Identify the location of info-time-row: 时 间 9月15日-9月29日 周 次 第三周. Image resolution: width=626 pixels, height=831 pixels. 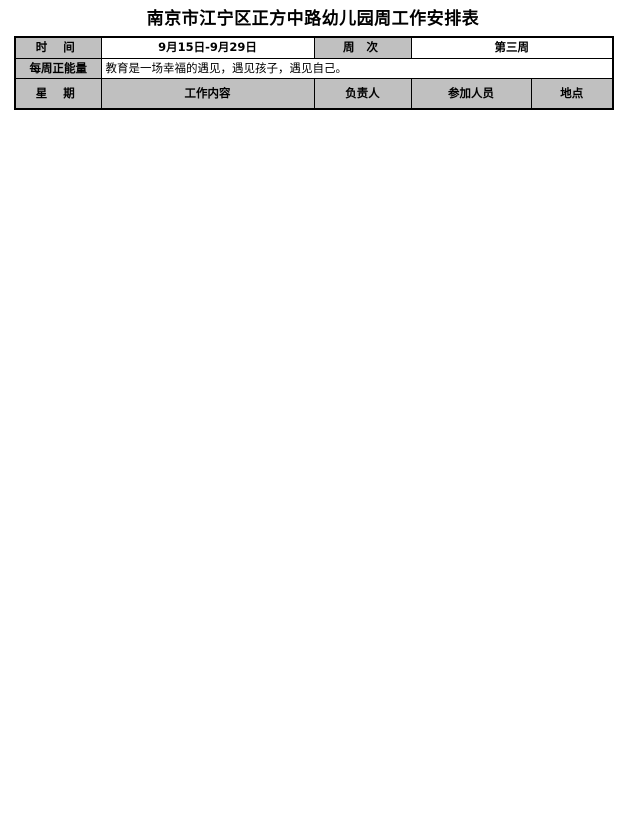
(314, 47).